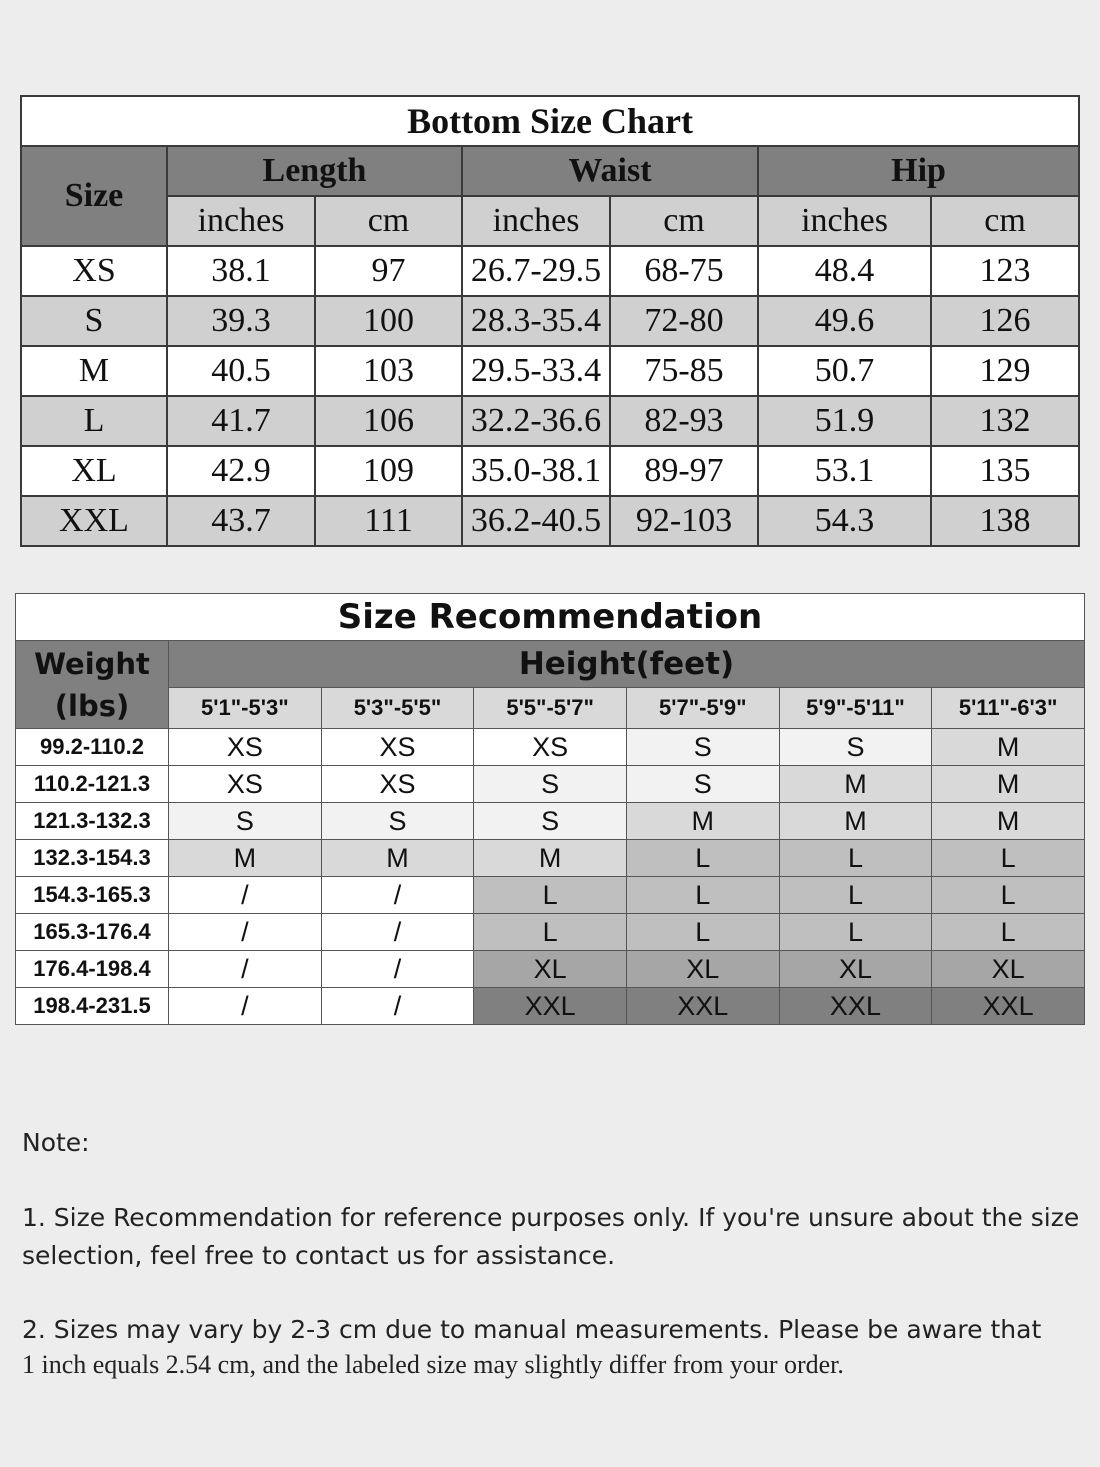 Image resolution: width=1100 pixels, height=1467 pixels. What do you see at coordinates (684, 471) in the screenshot?
I see `measurement-cell: 89-97` at bounding box center [684, 471].